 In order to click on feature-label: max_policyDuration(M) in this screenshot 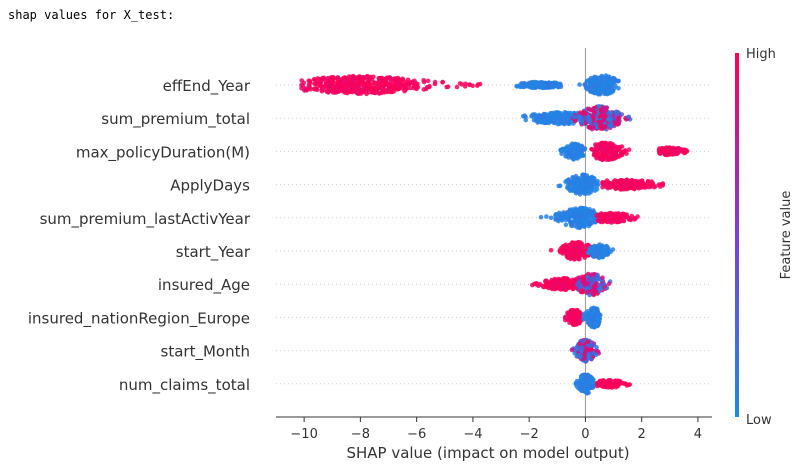, I will do `click(163, 152)`.